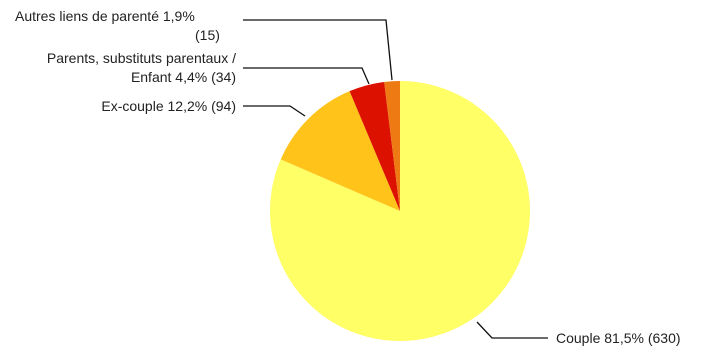 This screenshot has width=715, height=349. What do you see at coordinates (374, 146) in the screenshot?
I see `pie-slice-parents-substituts-parentaux-enfant` at bounding box center [374, 146].